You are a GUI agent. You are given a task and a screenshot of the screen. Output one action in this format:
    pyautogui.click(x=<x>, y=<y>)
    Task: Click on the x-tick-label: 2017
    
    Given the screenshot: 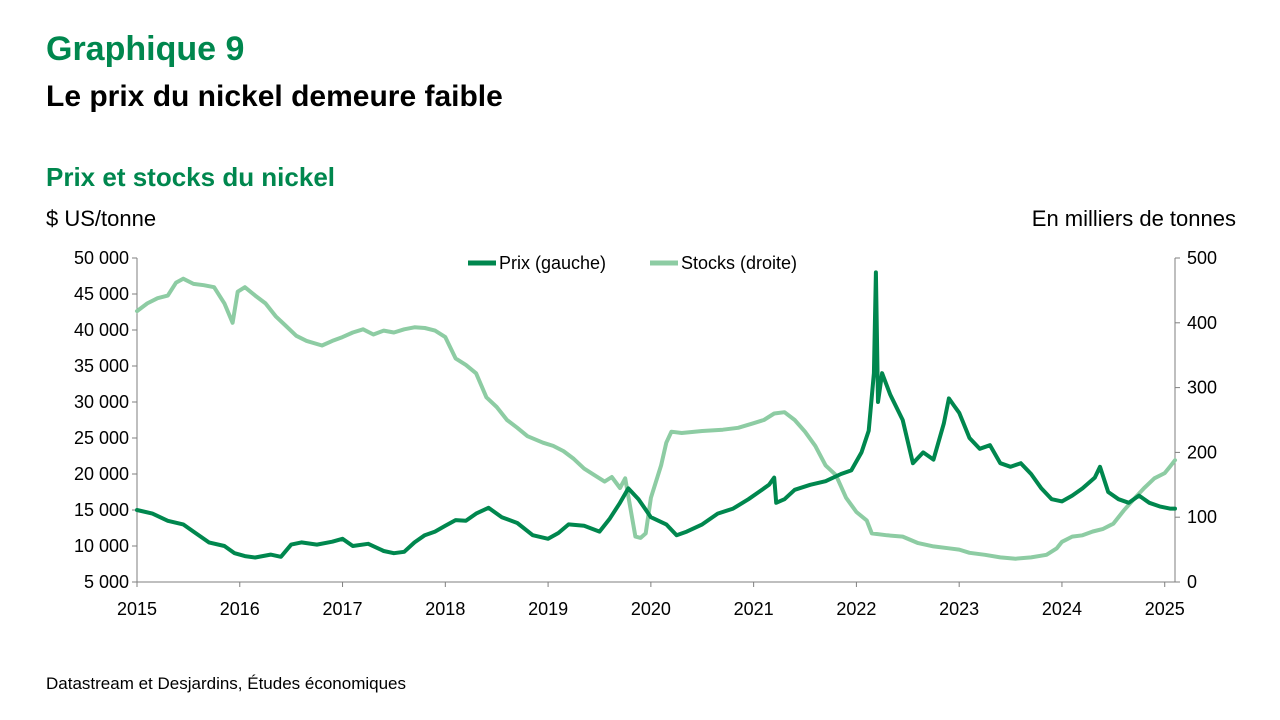 What is the action you would take?
    pyautogui.click(x=343, y=609)
    